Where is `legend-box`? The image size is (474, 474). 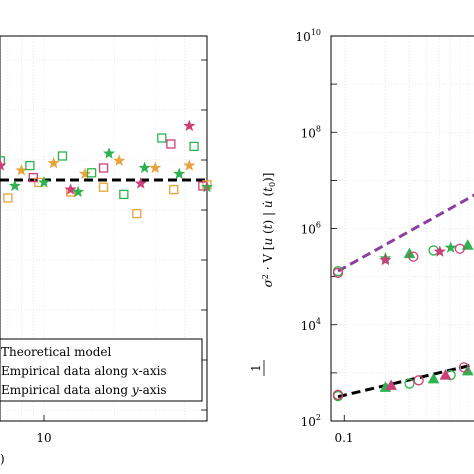 legend-box is located at coordinates (101, 370).